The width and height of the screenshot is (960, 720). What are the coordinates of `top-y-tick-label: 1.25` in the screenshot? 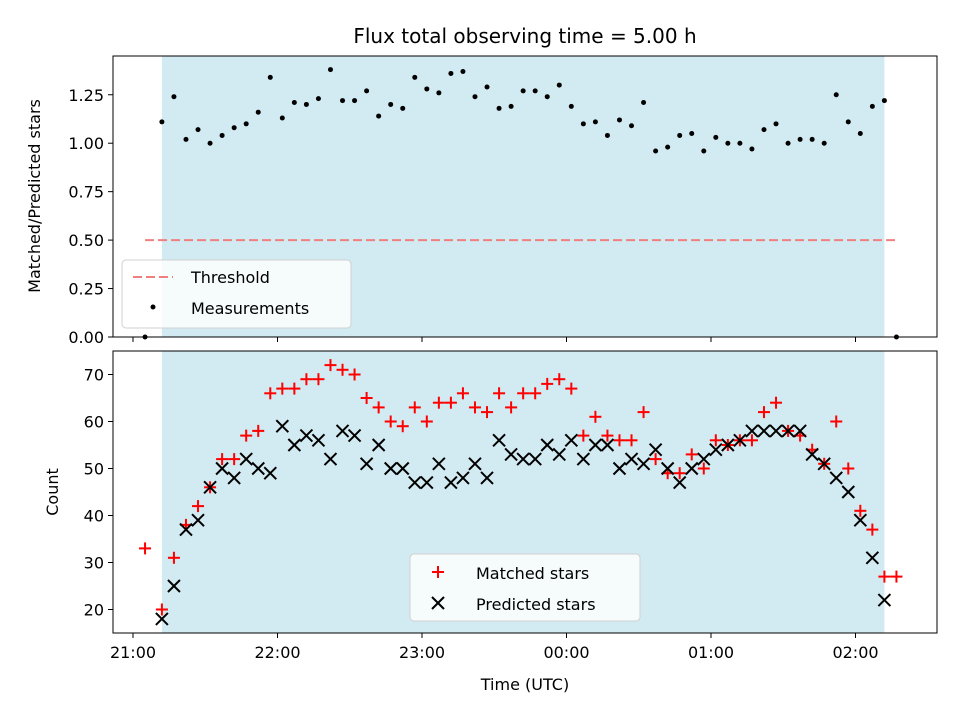 It's located at (86, 95).